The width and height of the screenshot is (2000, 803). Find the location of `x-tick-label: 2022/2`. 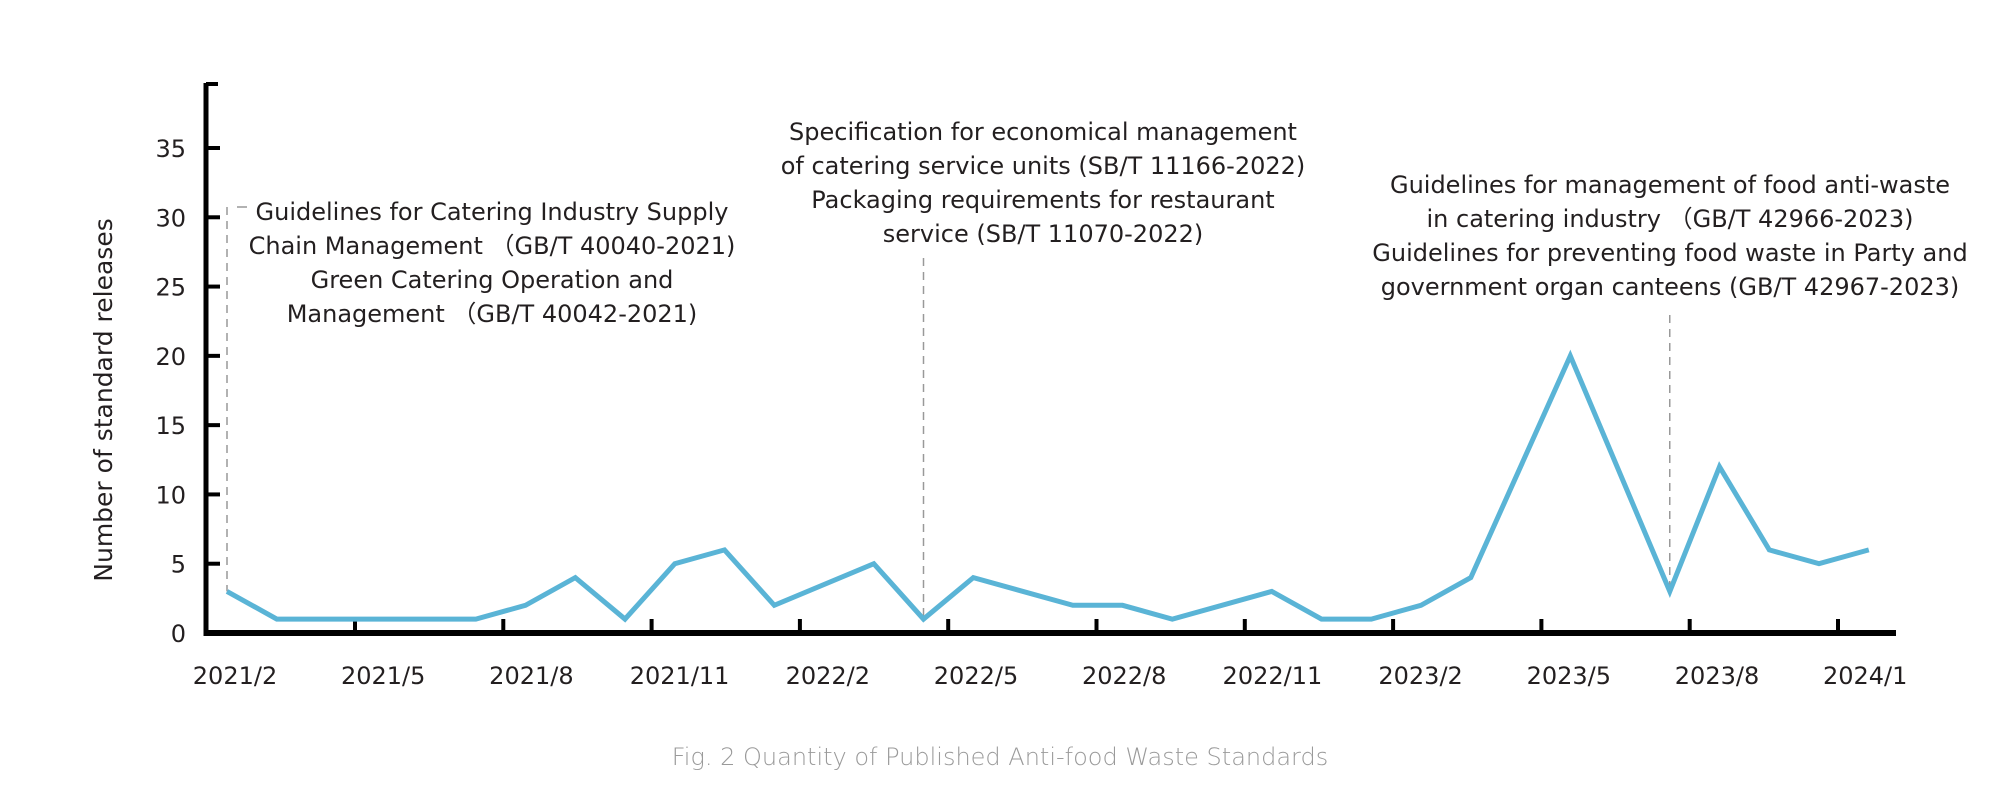

x-tick-label: 2022/2 is located at coordinates (828, 676).